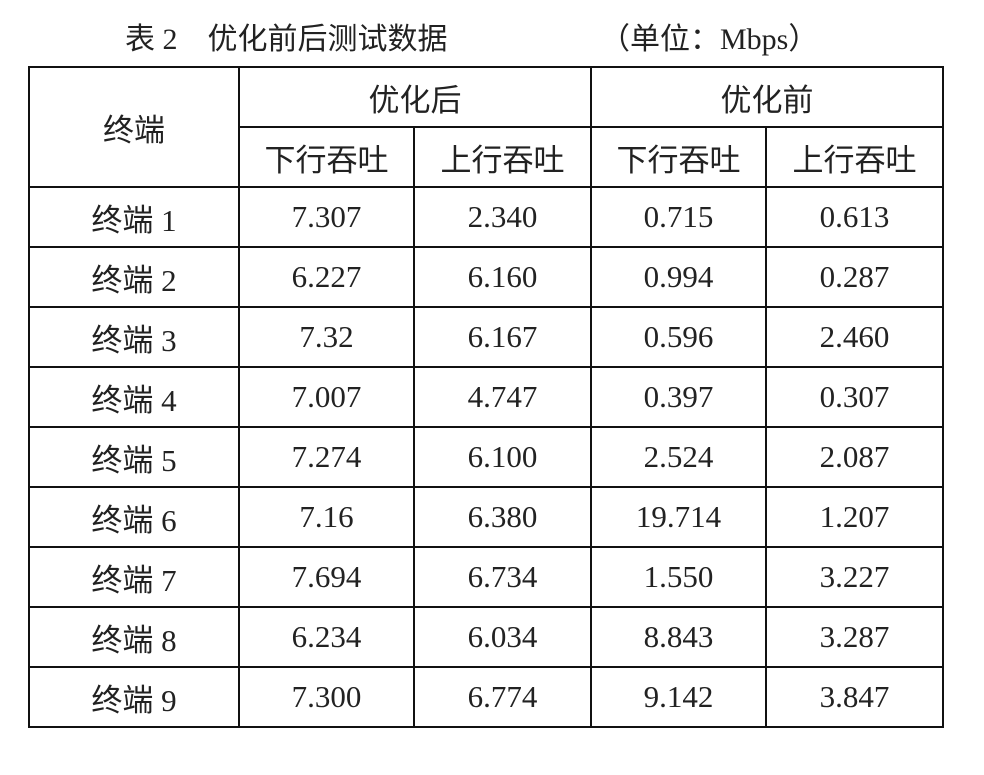 The image size is (984, 775). Describe the element at coordinates (854, 697) in the screenshot. I see `value-cell: 3.847` at that location.